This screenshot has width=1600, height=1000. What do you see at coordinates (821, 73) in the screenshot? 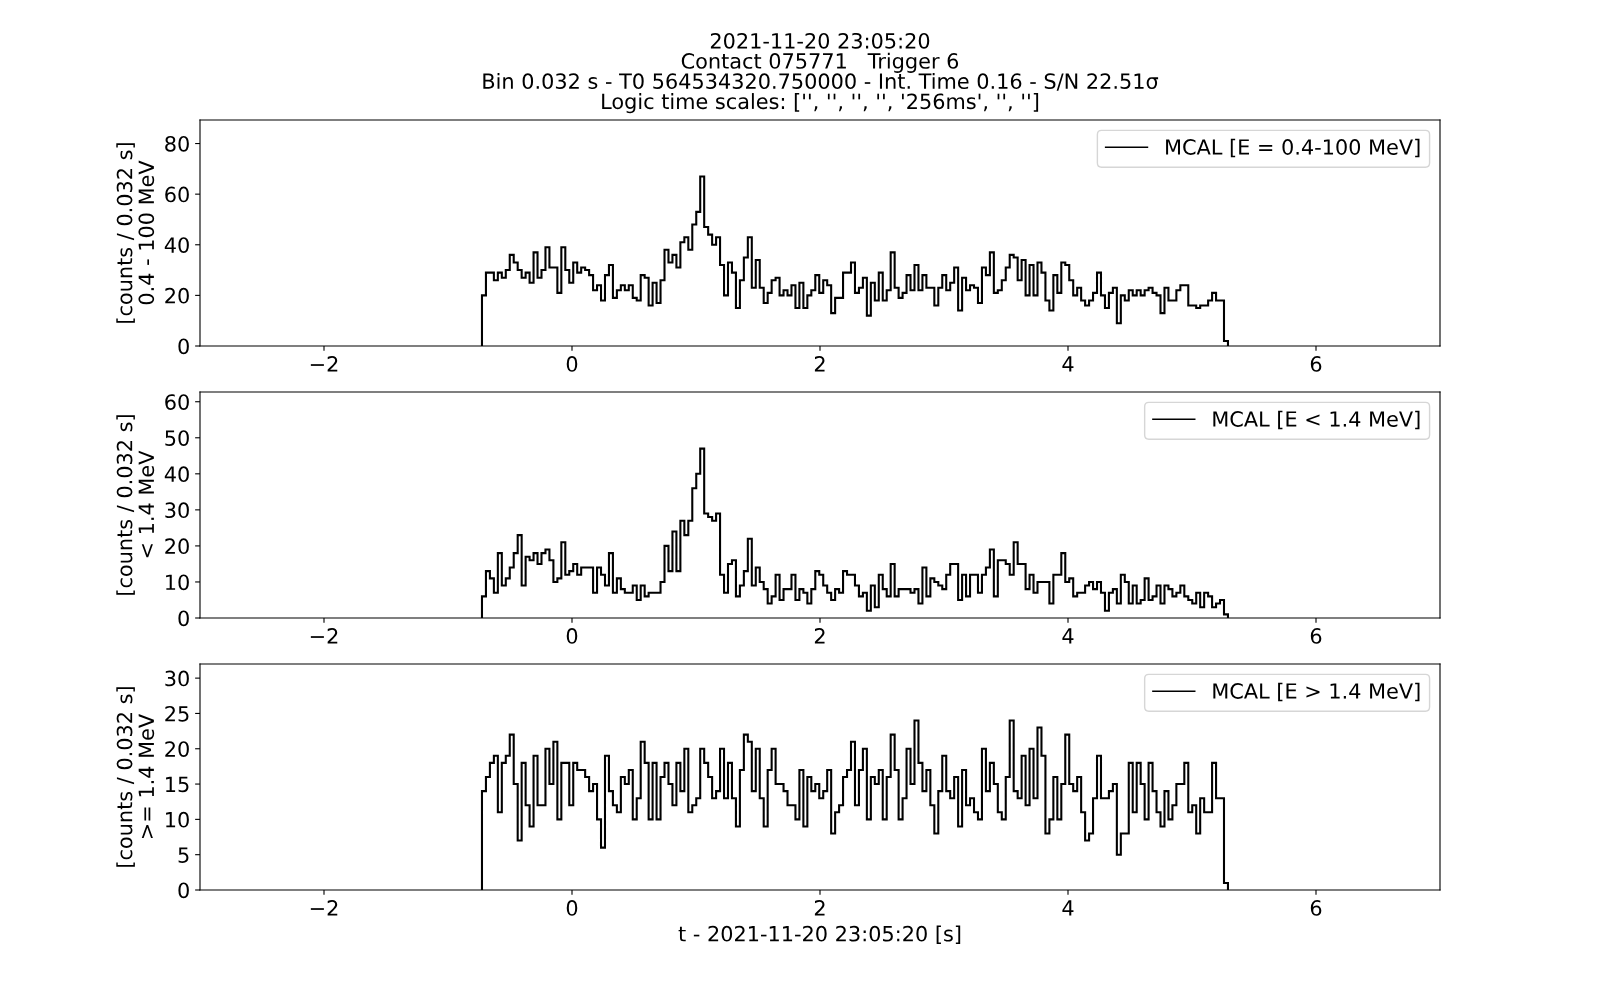
I see `chart-title: 2021-11-20 23:05:20 Contact 075771 Trigger 6 Bin 0.032 s - T0 564534320.750000 - Int. Time 0.16 - S/N 22.51σ Logic time scales: ['', '', '', '', '256ms', '', '']` at bounding box center [821, 73].